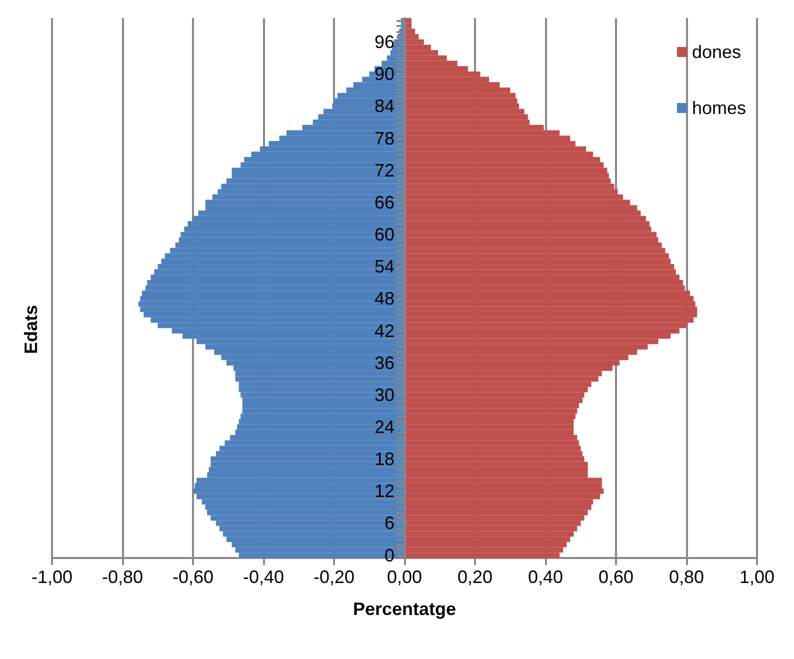 Image resolution: width=794 pixels, height=659 pixels. What do you see at coordinates (546, 577) in the screenshot?
I see `x-tick-label: 0,40` at bounding box center [546, 577].